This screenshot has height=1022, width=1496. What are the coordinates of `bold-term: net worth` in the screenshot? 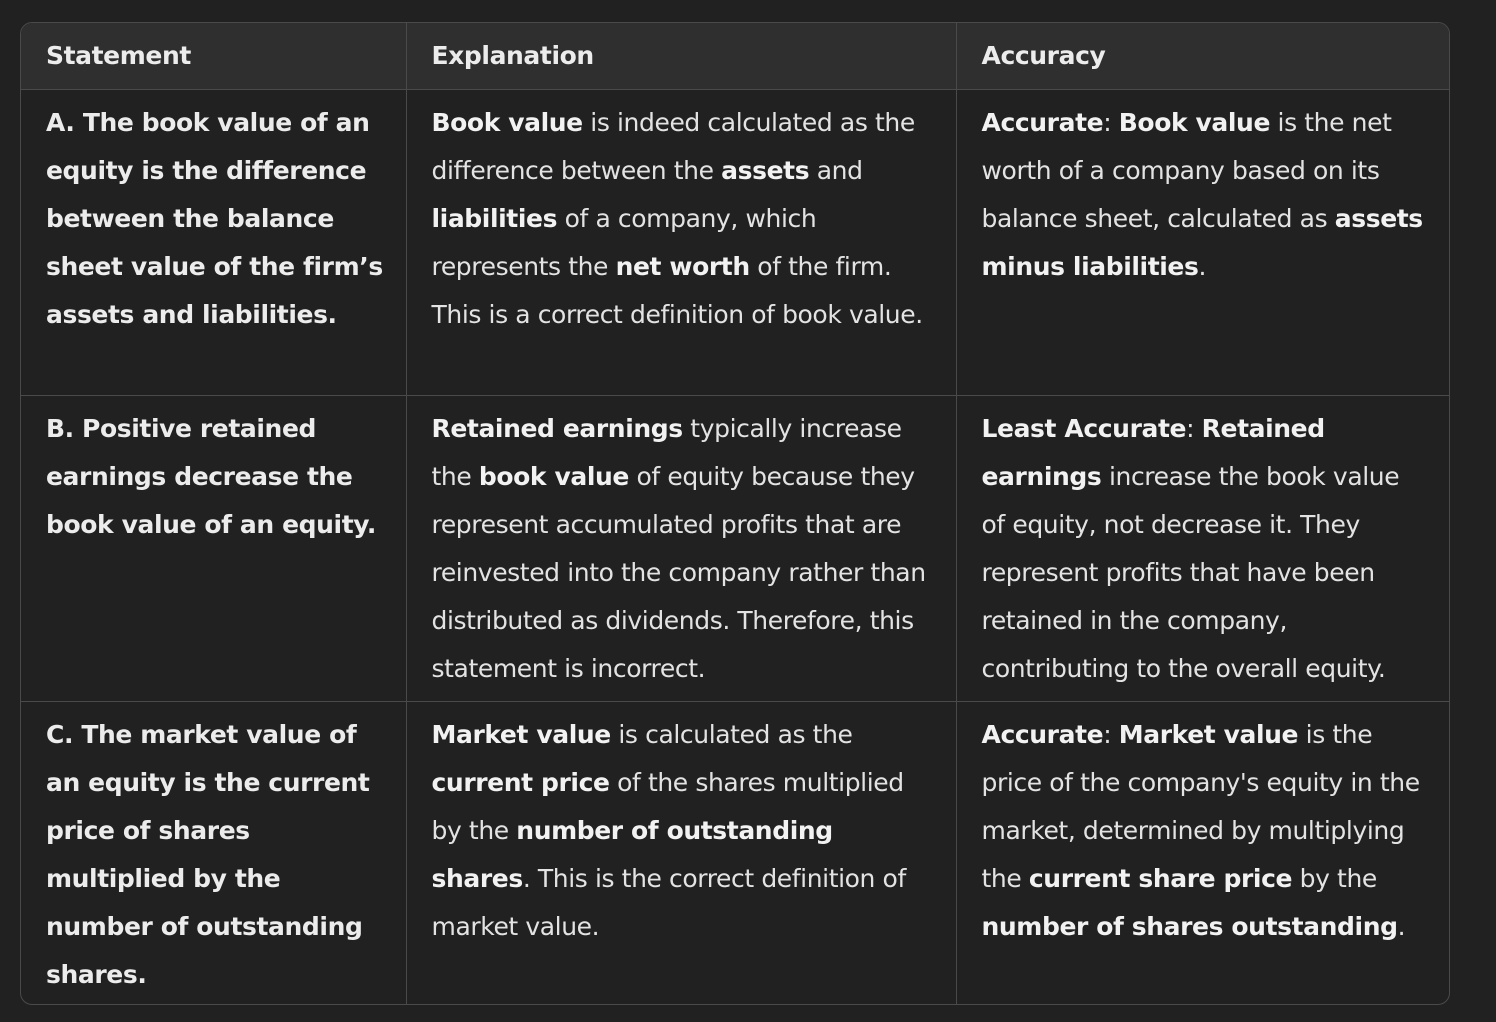 It's located at (683, 266).